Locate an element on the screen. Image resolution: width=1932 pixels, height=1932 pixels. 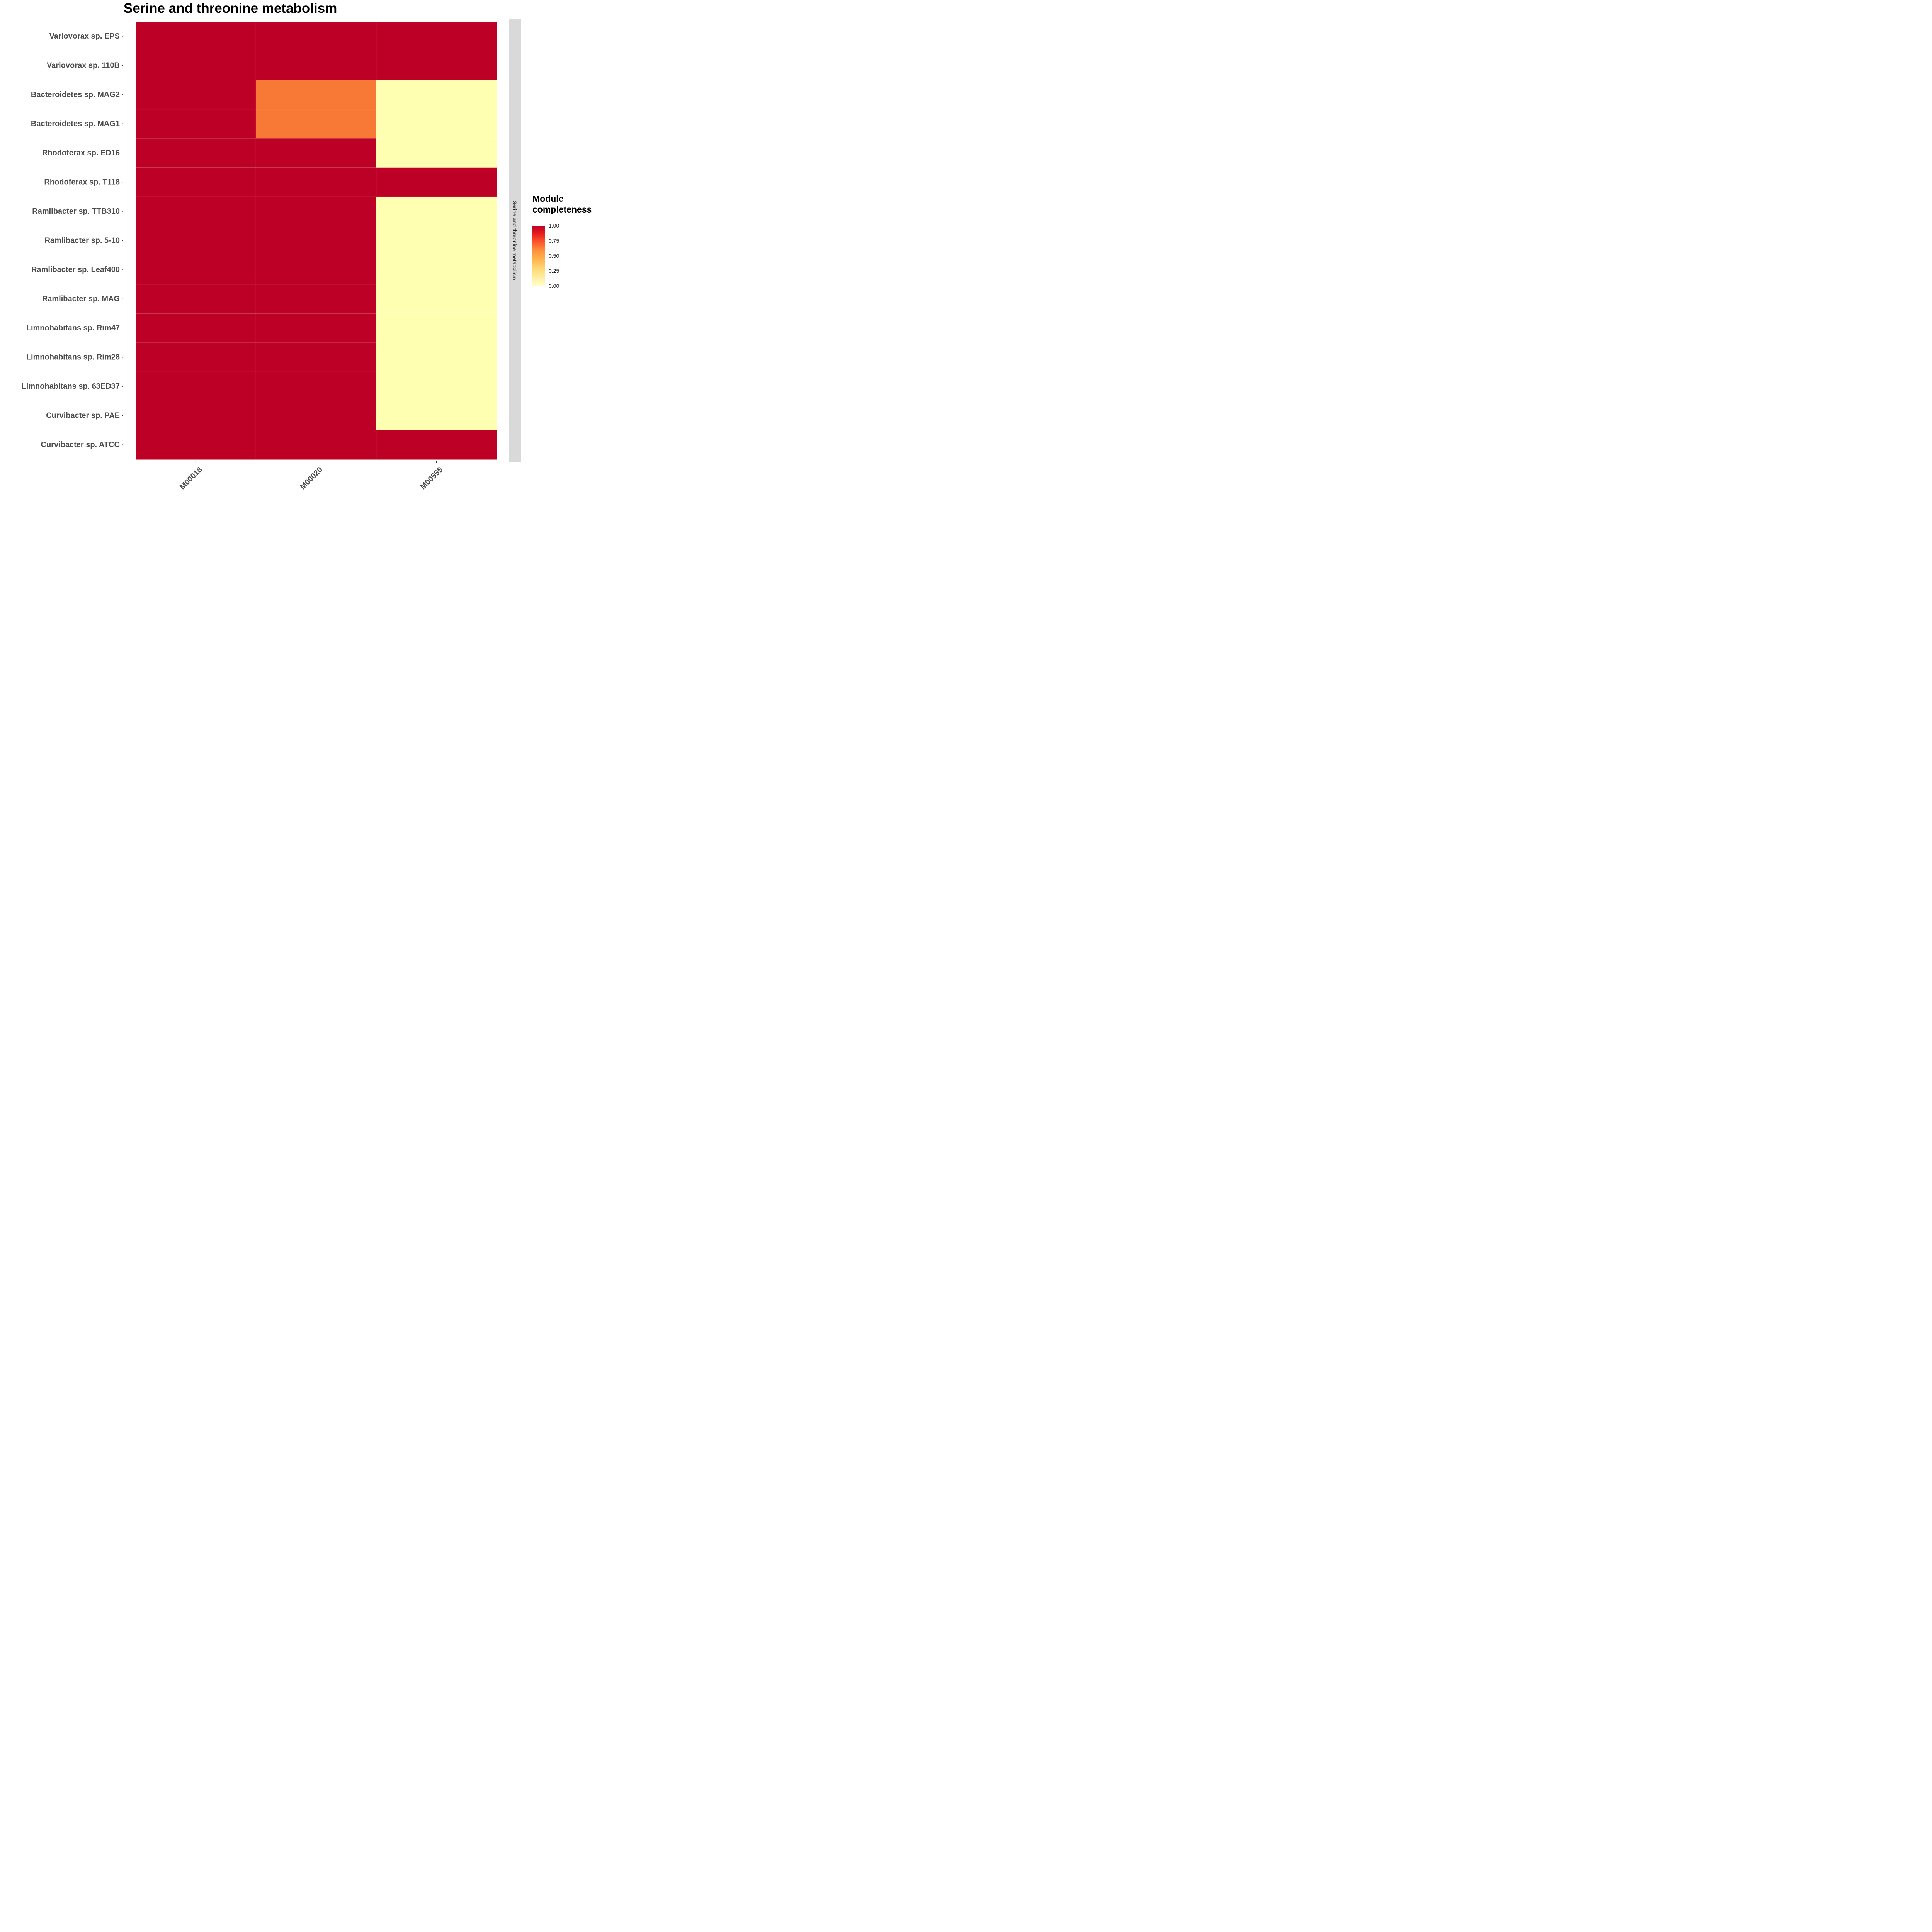
y-tick-label: Limnohabitans sp. 63ED37 is located at coordinates (70, 387).